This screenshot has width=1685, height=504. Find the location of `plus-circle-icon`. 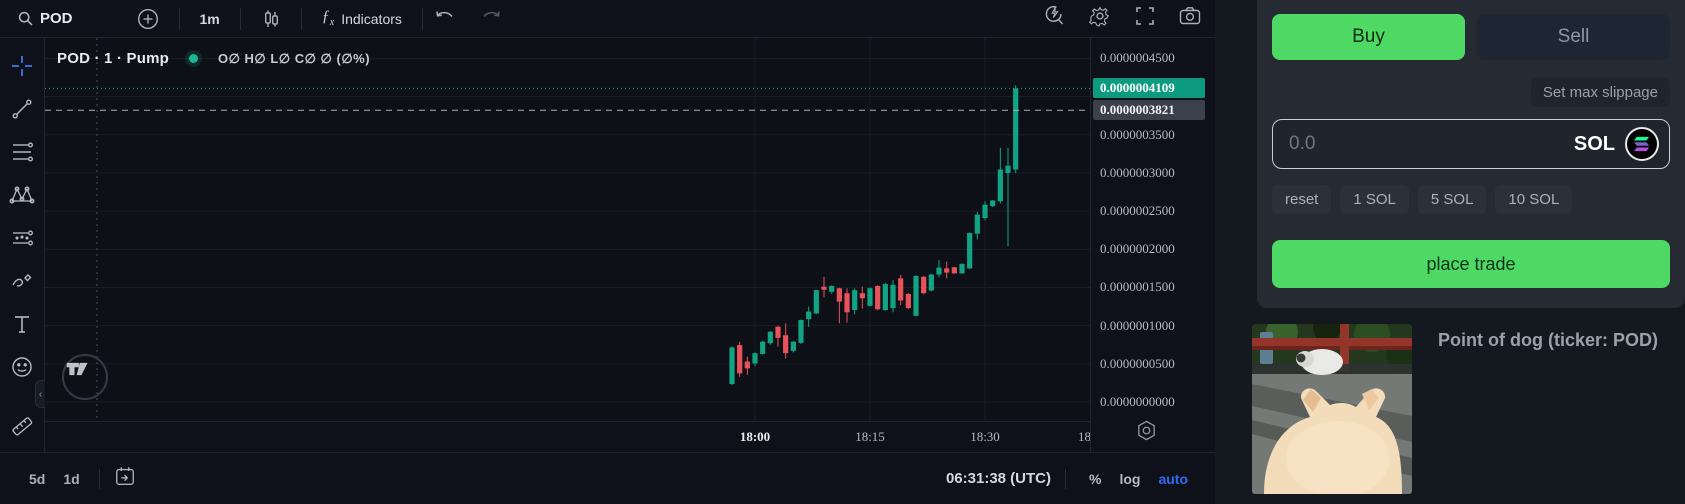

plus-circle-icon is located at coordinates (148, 19).